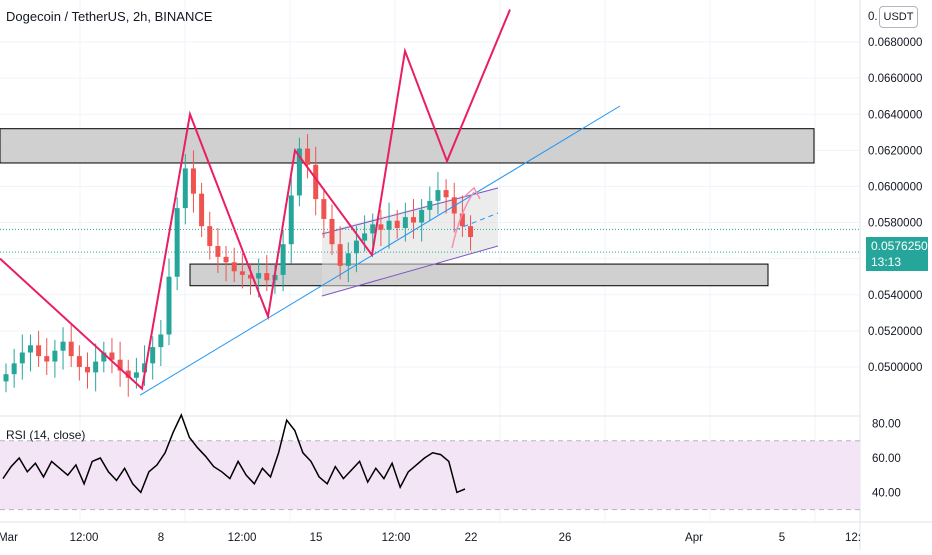 This screenshot has width=932, height=555. What do you see at coordinates (472, 193) in the screenshot?
I see `projection-arrowhead` at bounding box center [472, 193].